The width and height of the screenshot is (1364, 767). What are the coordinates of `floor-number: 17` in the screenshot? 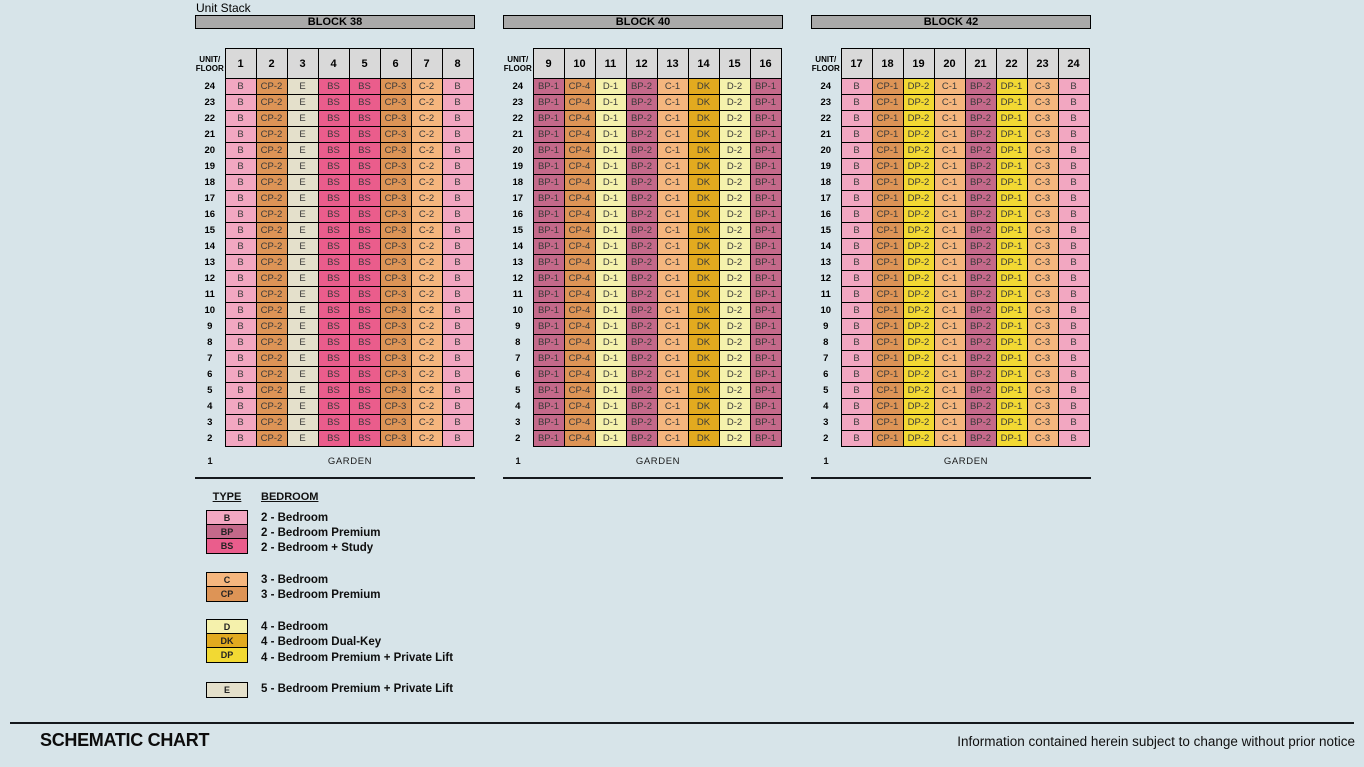 It's located at (210, 198).